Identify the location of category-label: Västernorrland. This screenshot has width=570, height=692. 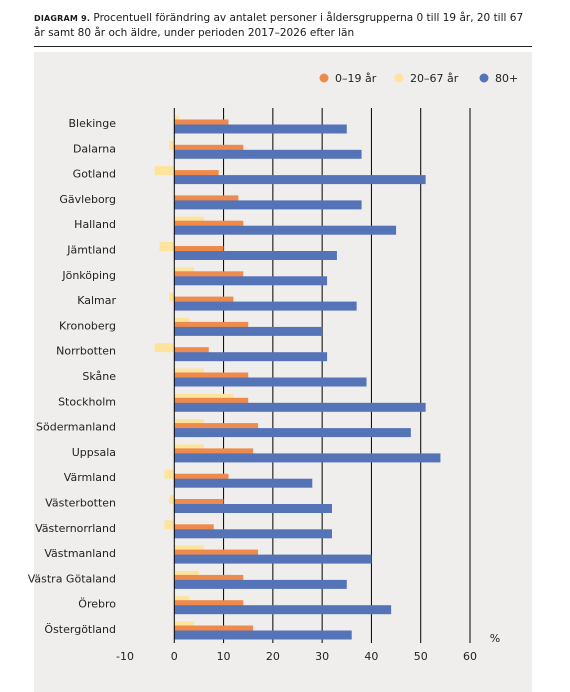
(75, 528).